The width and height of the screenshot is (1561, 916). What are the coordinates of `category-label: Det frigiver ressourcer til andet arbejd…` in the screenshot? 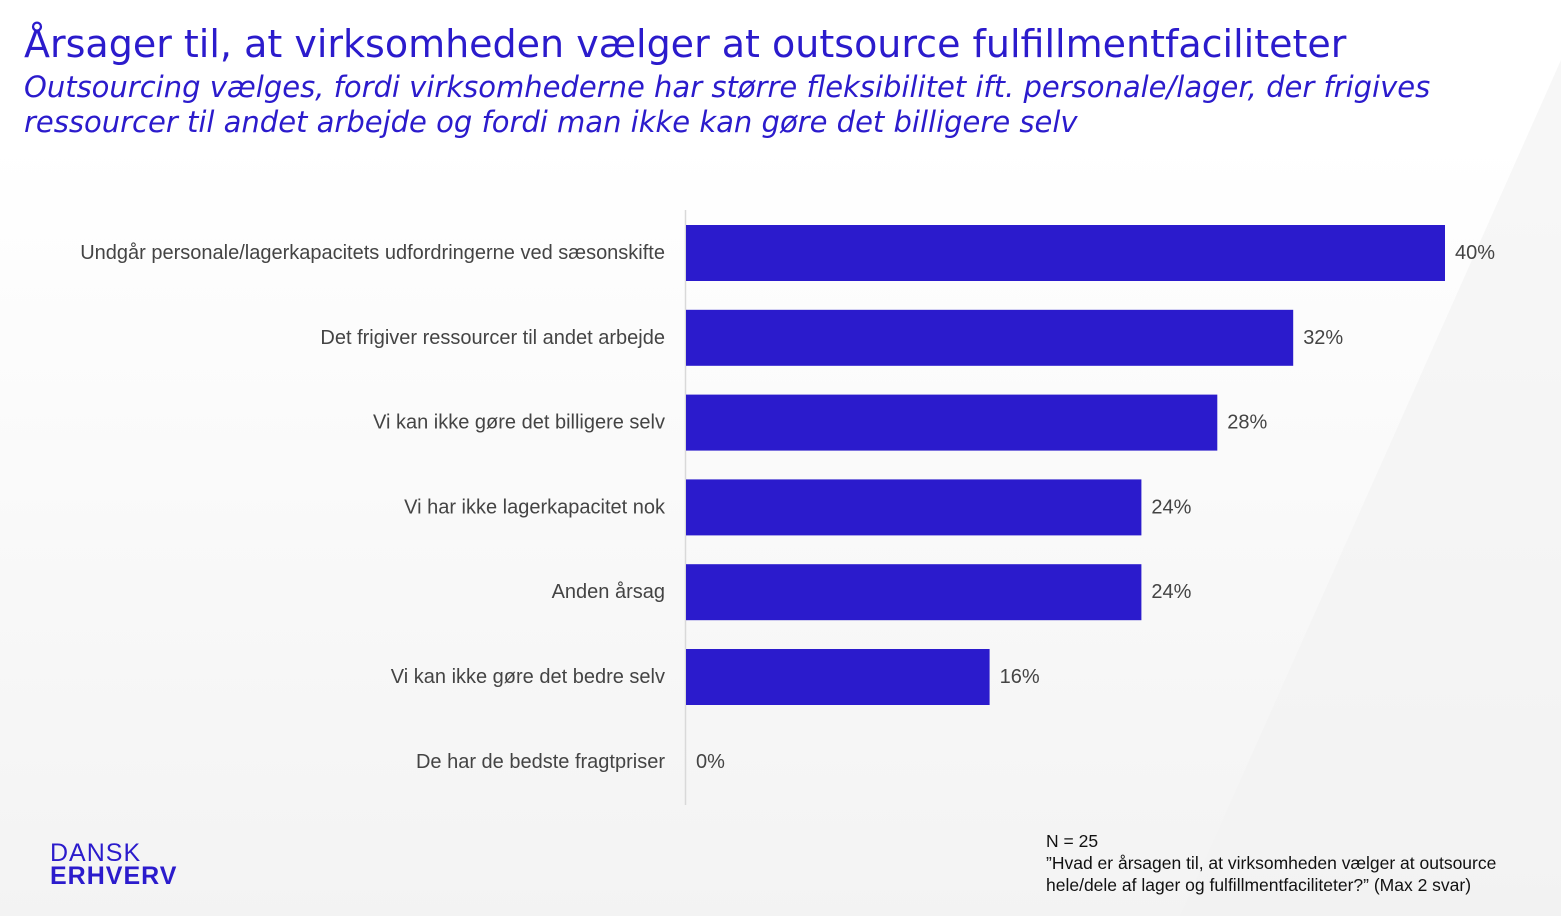 It's located at (492, 338).